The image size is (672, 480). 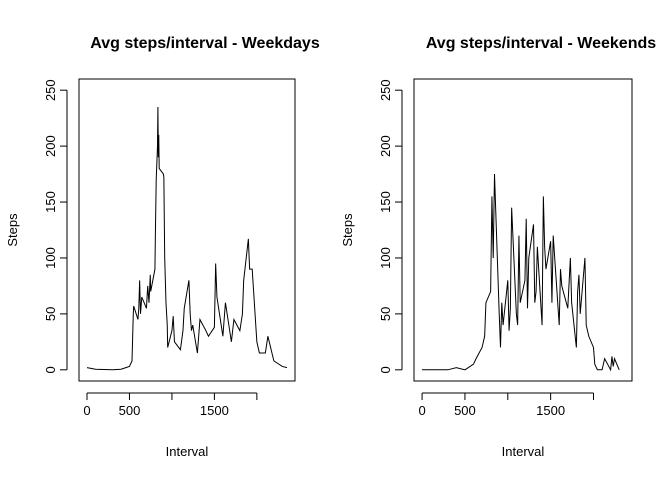 I want to click on line, so click(x=521, y=273).